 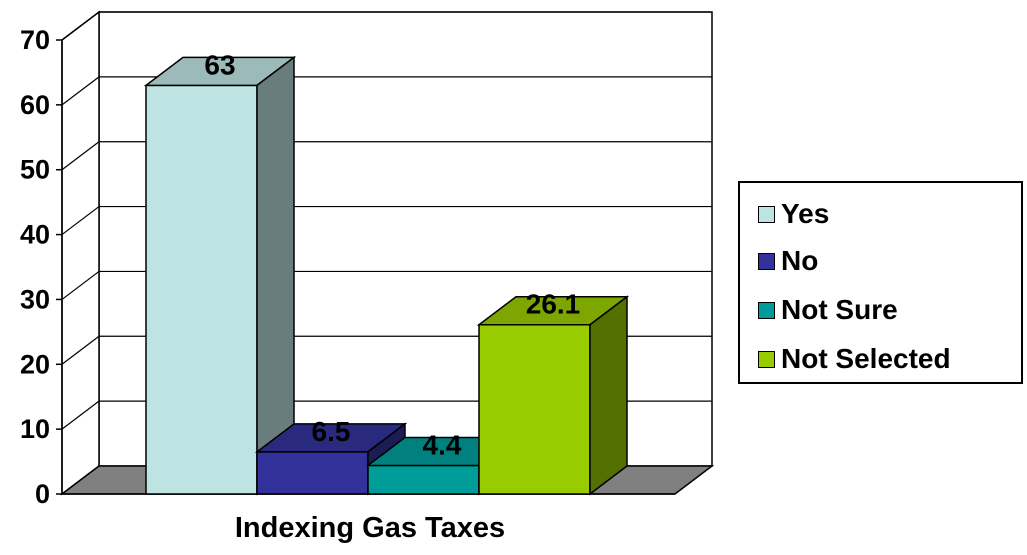 What do you see at coordinates (35, 429) in the screenshot?
I see `y-tick-label: 10` at bounding box center [35, 429].